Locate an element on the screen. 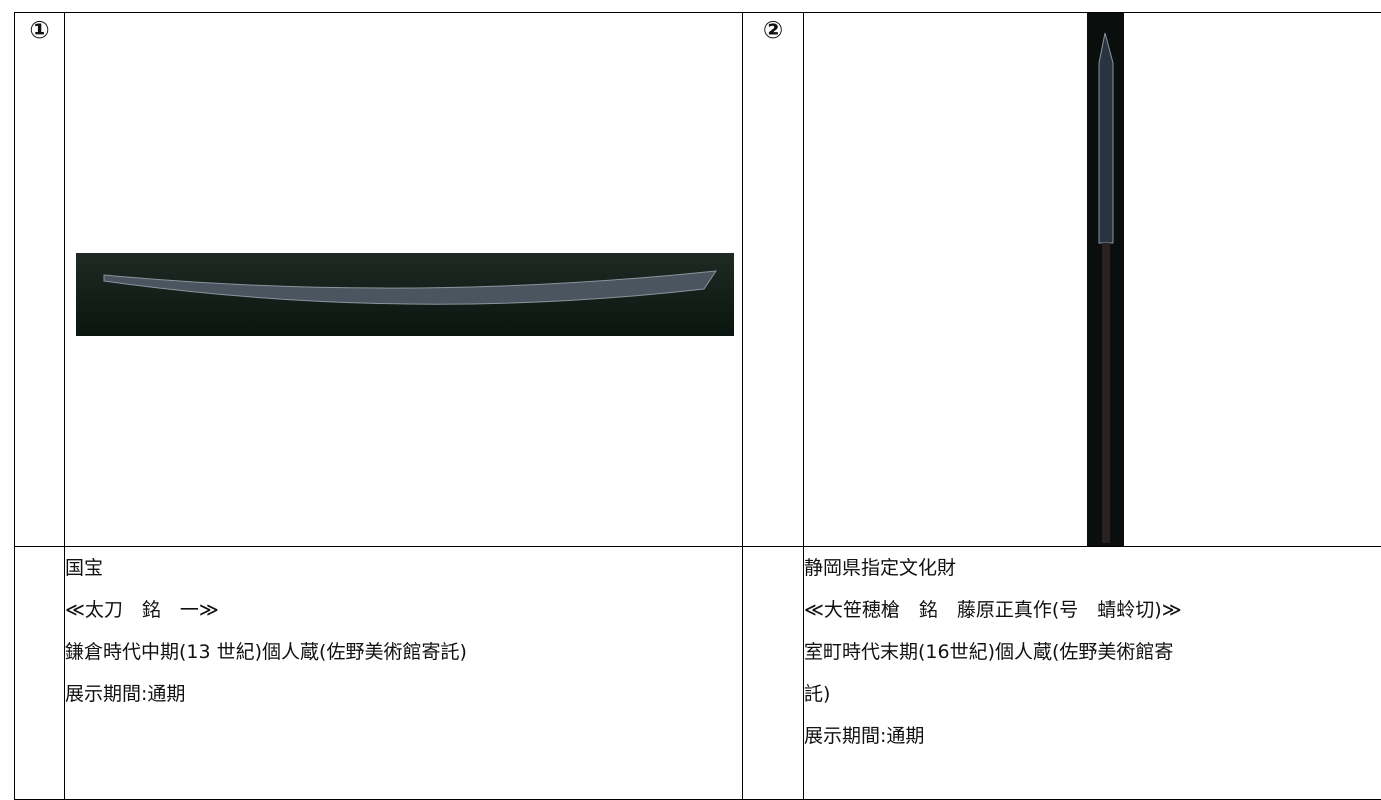 The height and width of the screenshot is (800, 1381). caption-line: 室町時代末期(16世紀)個人蔵(佐野美術館寄 is located at coordinates (989, 652).